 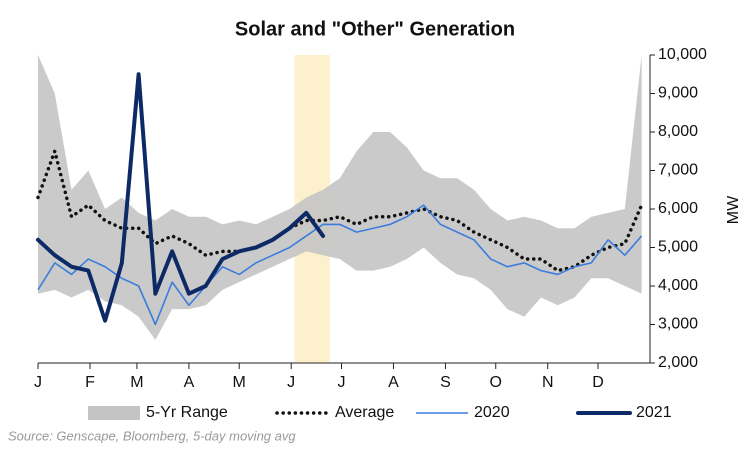 I want to click on legend-label: 2020, so click(x=492, y=412).